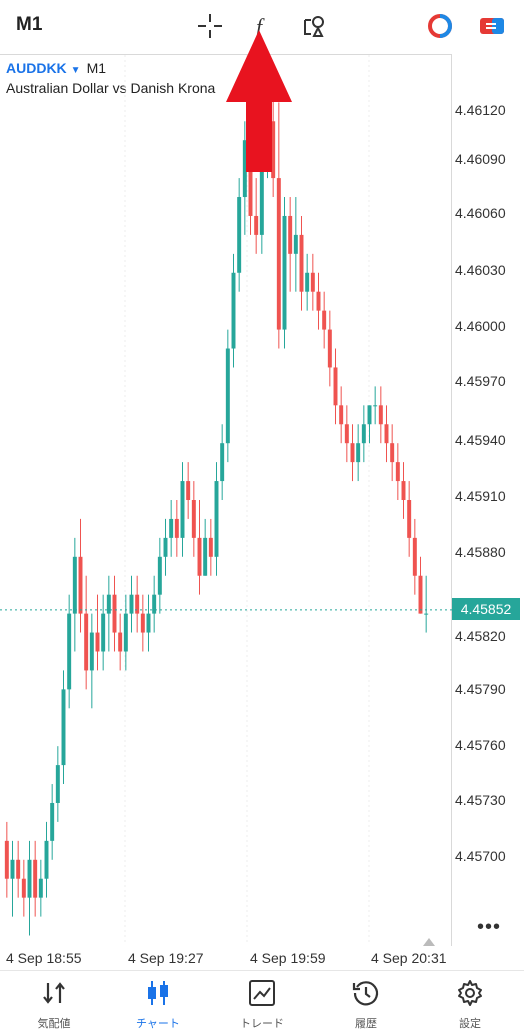 This screenshot has width=524, height=1031. I want to click on price-tick-label: 4.46030, so click(480, 270).